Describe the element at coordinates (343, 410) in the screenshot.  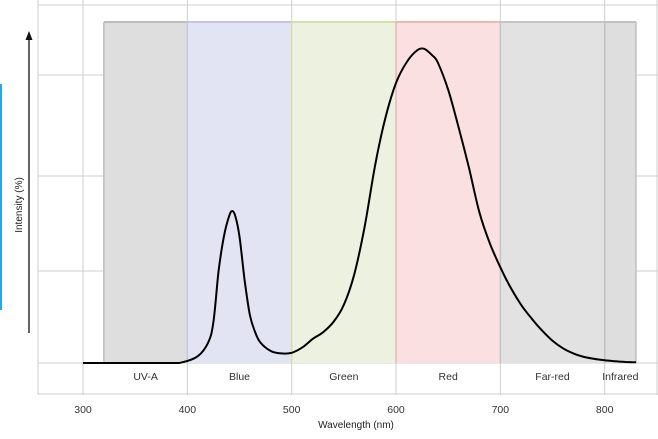
I see `x-tick-labels: 300 400 500 600 700 800` at that location.